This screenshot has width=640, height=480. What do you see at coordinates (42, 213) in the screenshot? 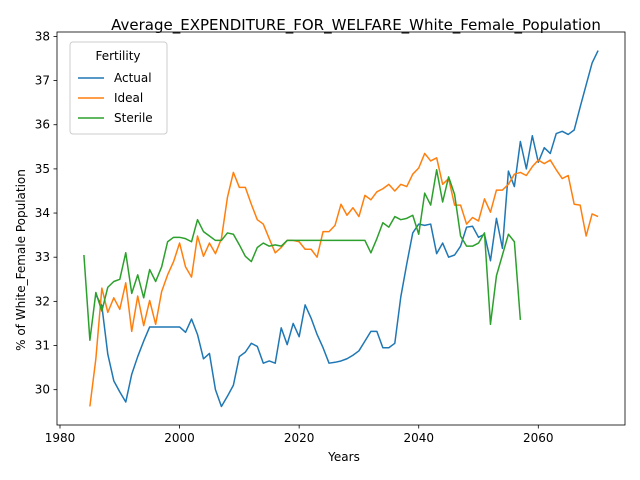
I see `y-tick-label: 34` at bounding box center [42, 213].